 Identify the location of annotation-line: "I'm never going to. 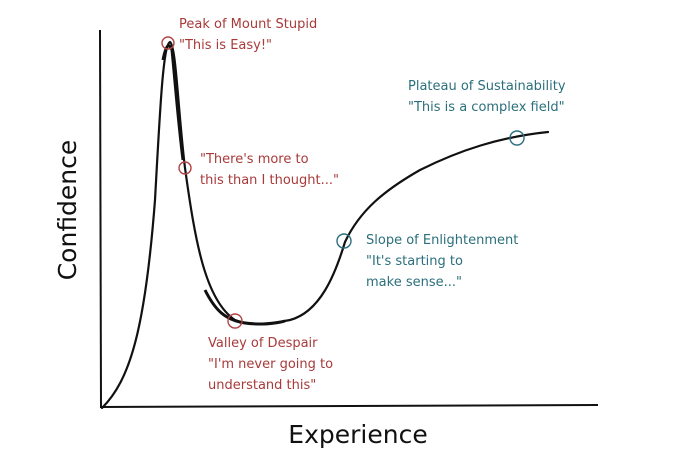
(270, 364).